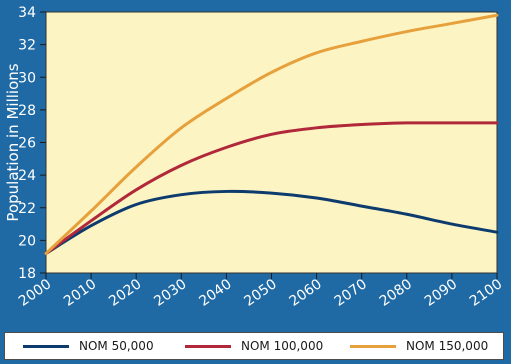  I want to click on y-tick-label: 26, so click(27, 144).